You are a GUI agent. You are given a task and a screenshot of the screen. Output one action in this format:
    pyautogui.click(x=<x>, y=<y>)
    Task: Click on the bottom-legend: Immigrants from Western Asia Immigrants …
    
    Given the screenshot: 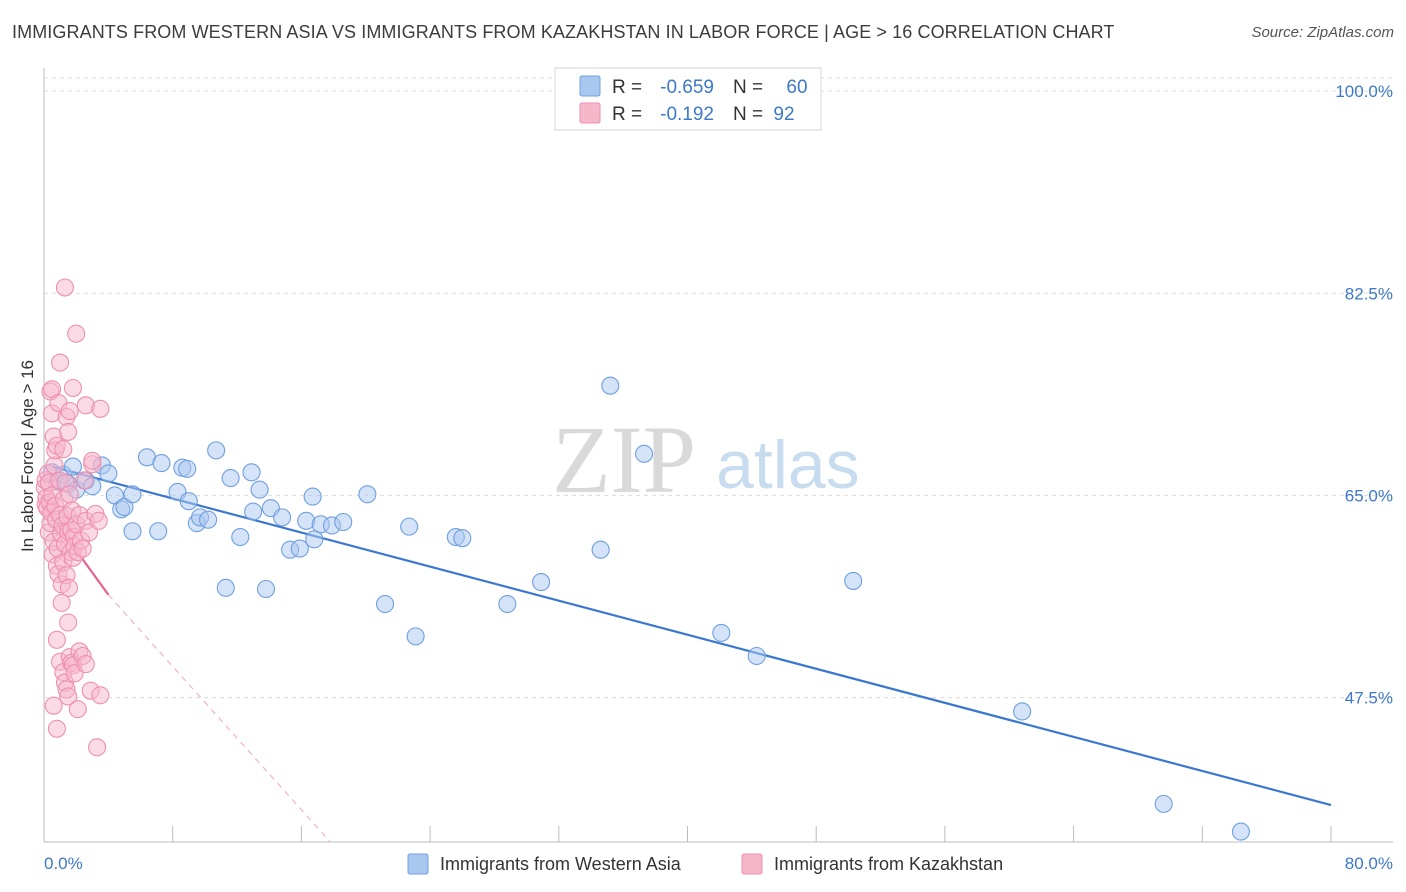 What is the action you would take?
    pyautogui.click(x=705, y=864)
    